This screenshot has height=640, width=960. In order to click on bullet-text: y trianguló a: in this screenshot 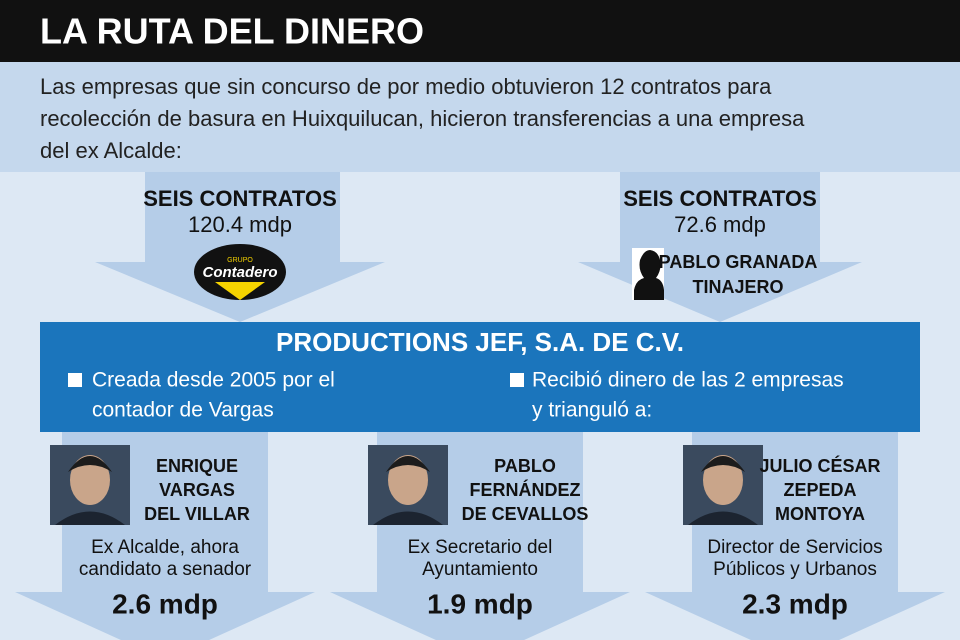, I will do `click(592, 410)`.